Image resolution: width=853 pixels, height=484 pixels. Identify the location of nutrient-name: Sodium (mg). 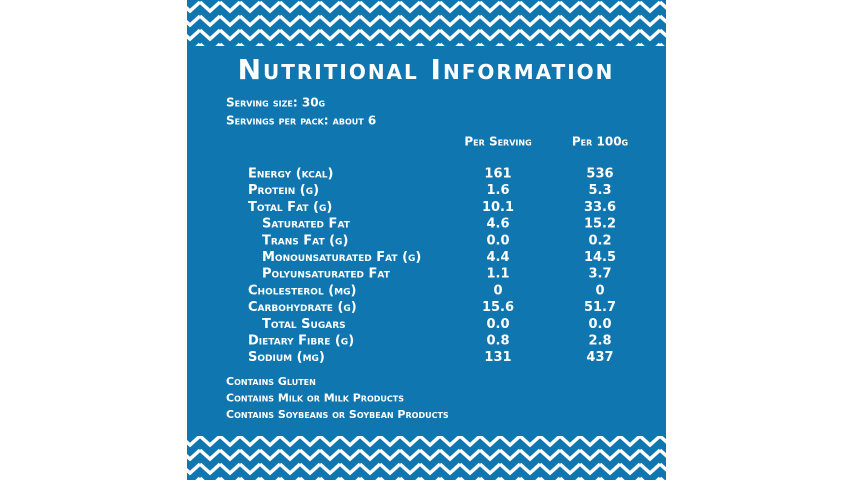
(286, 357).